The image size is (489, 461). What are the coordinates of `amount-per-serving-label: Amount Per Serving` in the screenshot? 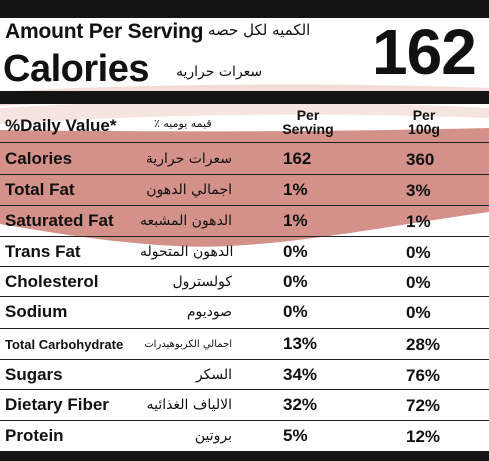 It's located at (104, 31).